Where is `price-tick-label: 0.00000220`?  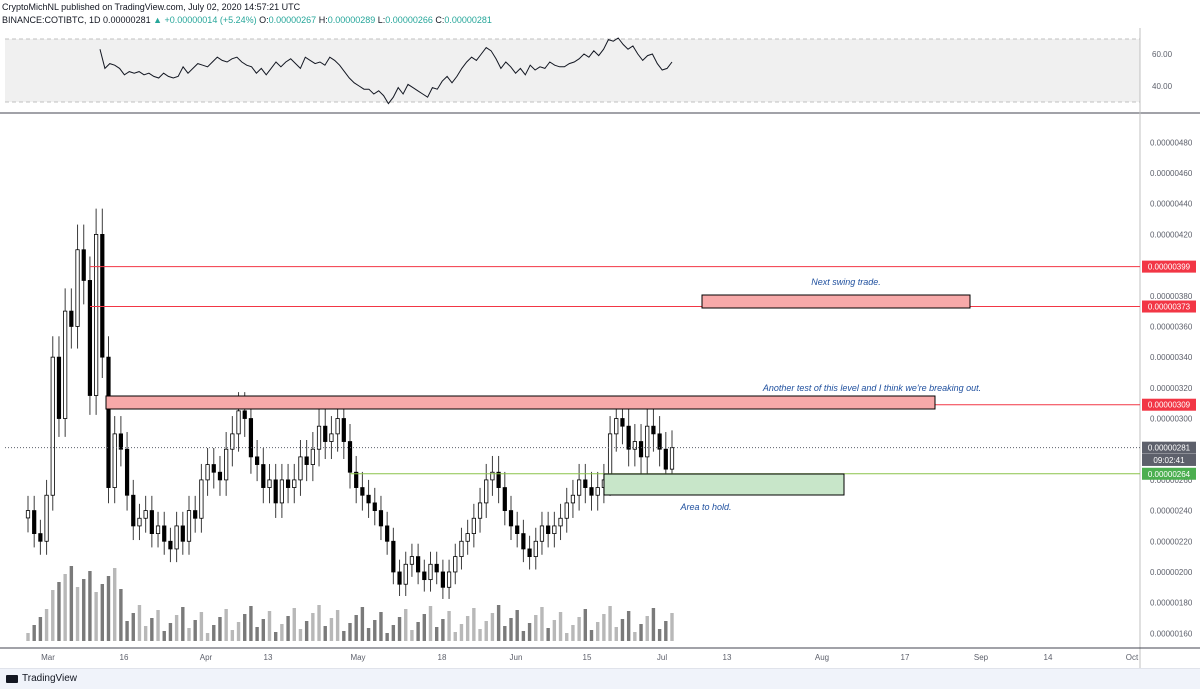
price-tick-label: 0.00000220 is located at coordinates (1171, 541).